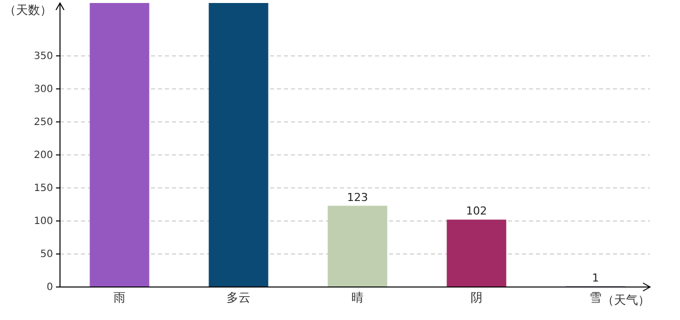 This screenshot has height=320, width=680. I want to click on x-tick-label: 雪, so click(596, 297).